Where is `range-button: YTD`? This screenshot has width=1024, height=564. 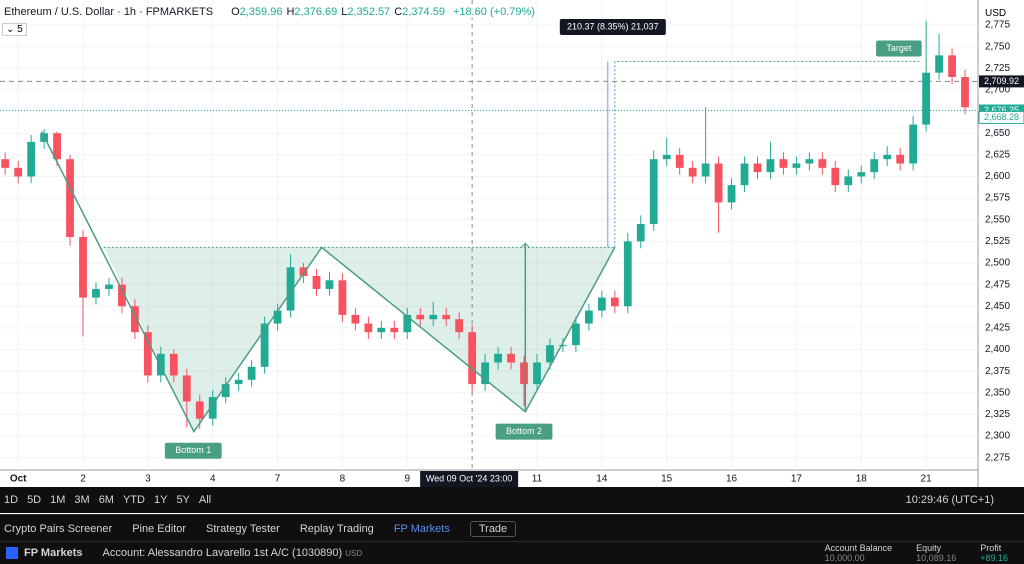 range-button: YTD is located at coordinates (133, 500).